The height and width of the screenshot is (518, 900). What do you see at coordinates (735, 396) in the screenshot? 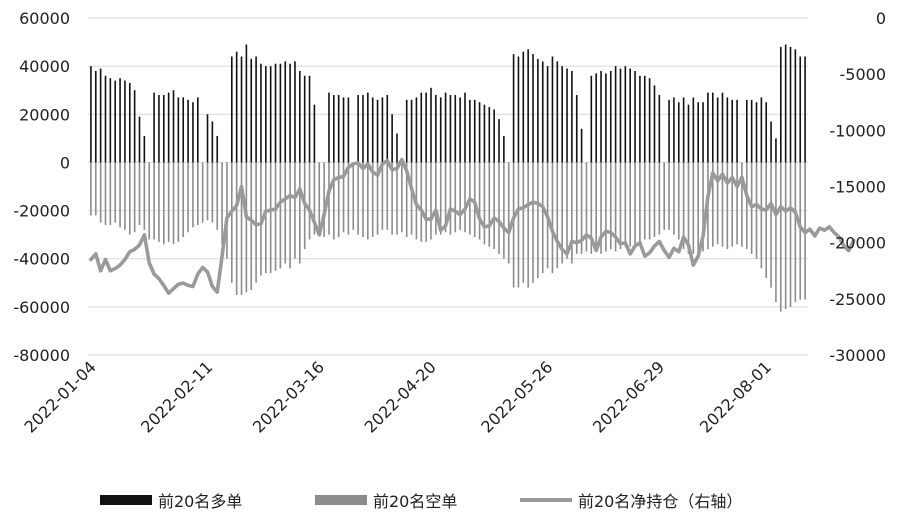
I see `x-tick-label: 2022-08-01` at bounding box center [735, 396].